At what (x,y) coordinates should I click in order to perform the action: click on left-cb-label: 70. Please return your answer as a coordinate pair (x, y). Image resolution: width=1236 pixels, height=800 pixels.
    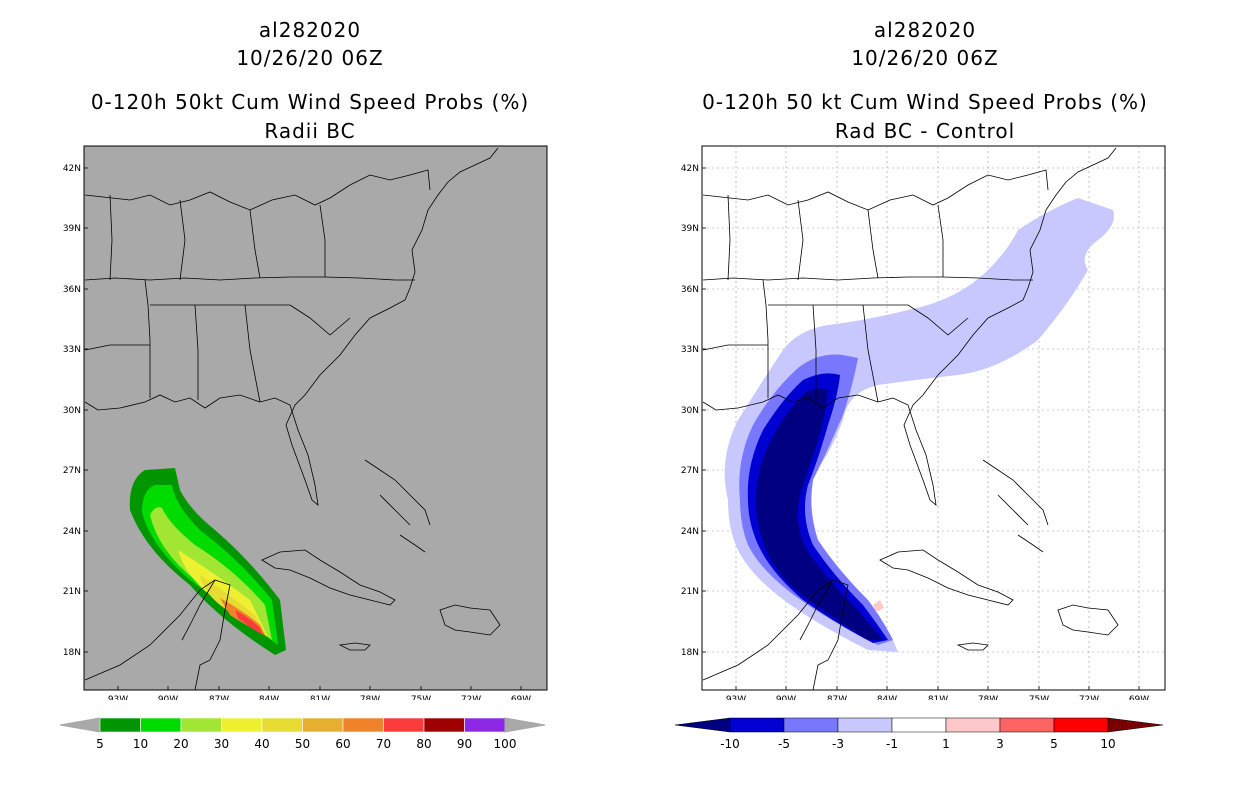
    Looking at the image, I should click on (383, 744).